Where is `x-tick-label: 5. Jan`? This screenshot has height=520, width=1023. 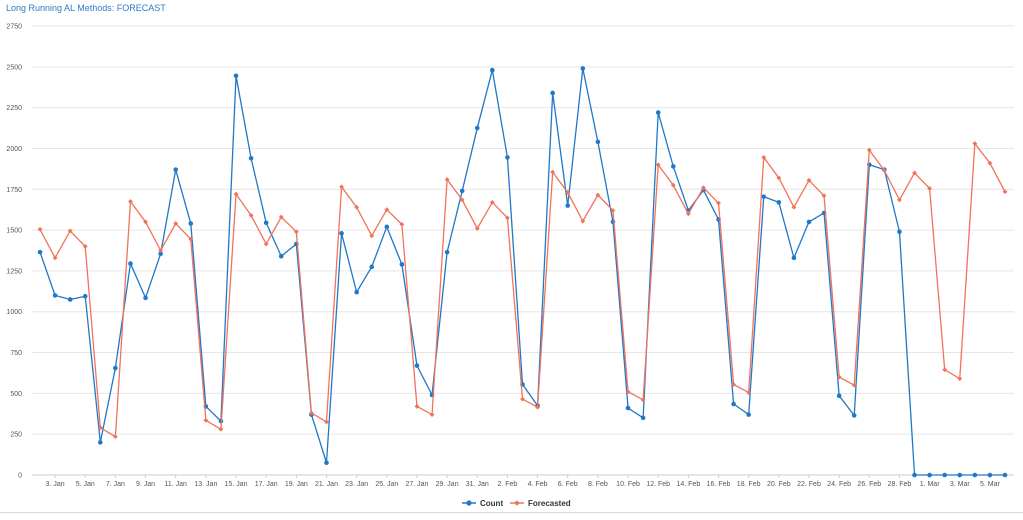
x-tick-label: 5. Jan is located at coordinates (85, 484).